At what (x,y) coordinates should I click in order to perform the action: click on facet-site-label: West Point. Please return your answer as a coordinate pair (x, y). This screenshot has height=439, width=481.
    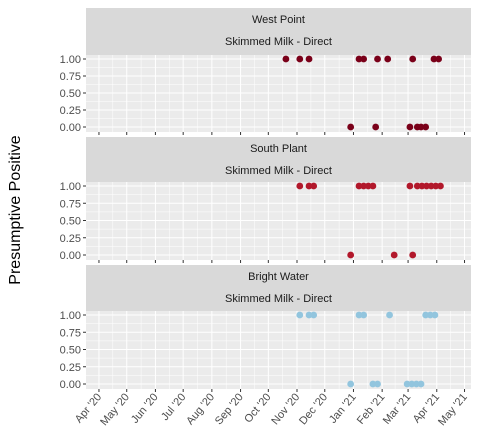
    Looking at the image, I should click on (278, 20).